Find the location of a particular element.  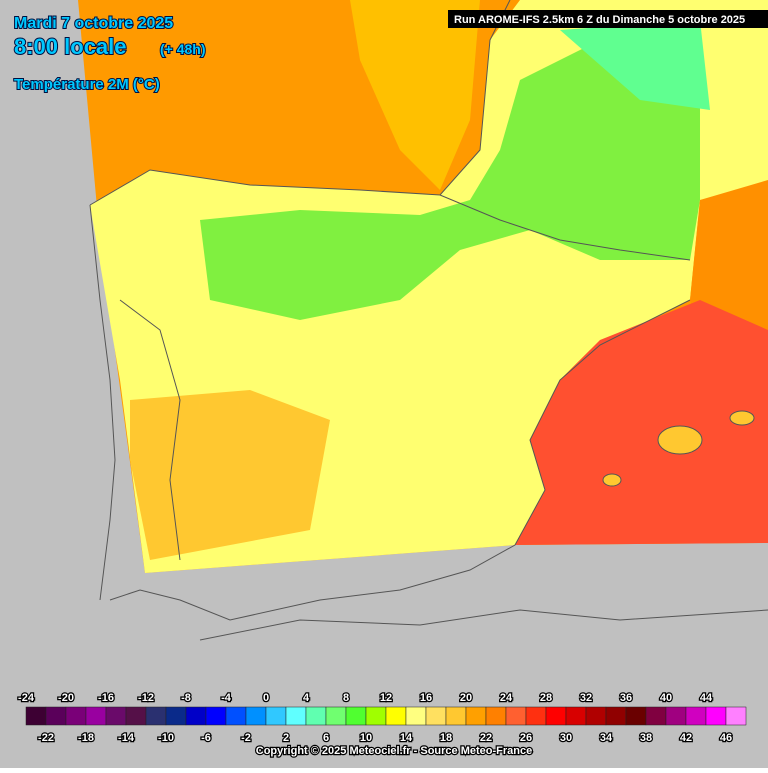

run-box is located at coordinates (608, 19).